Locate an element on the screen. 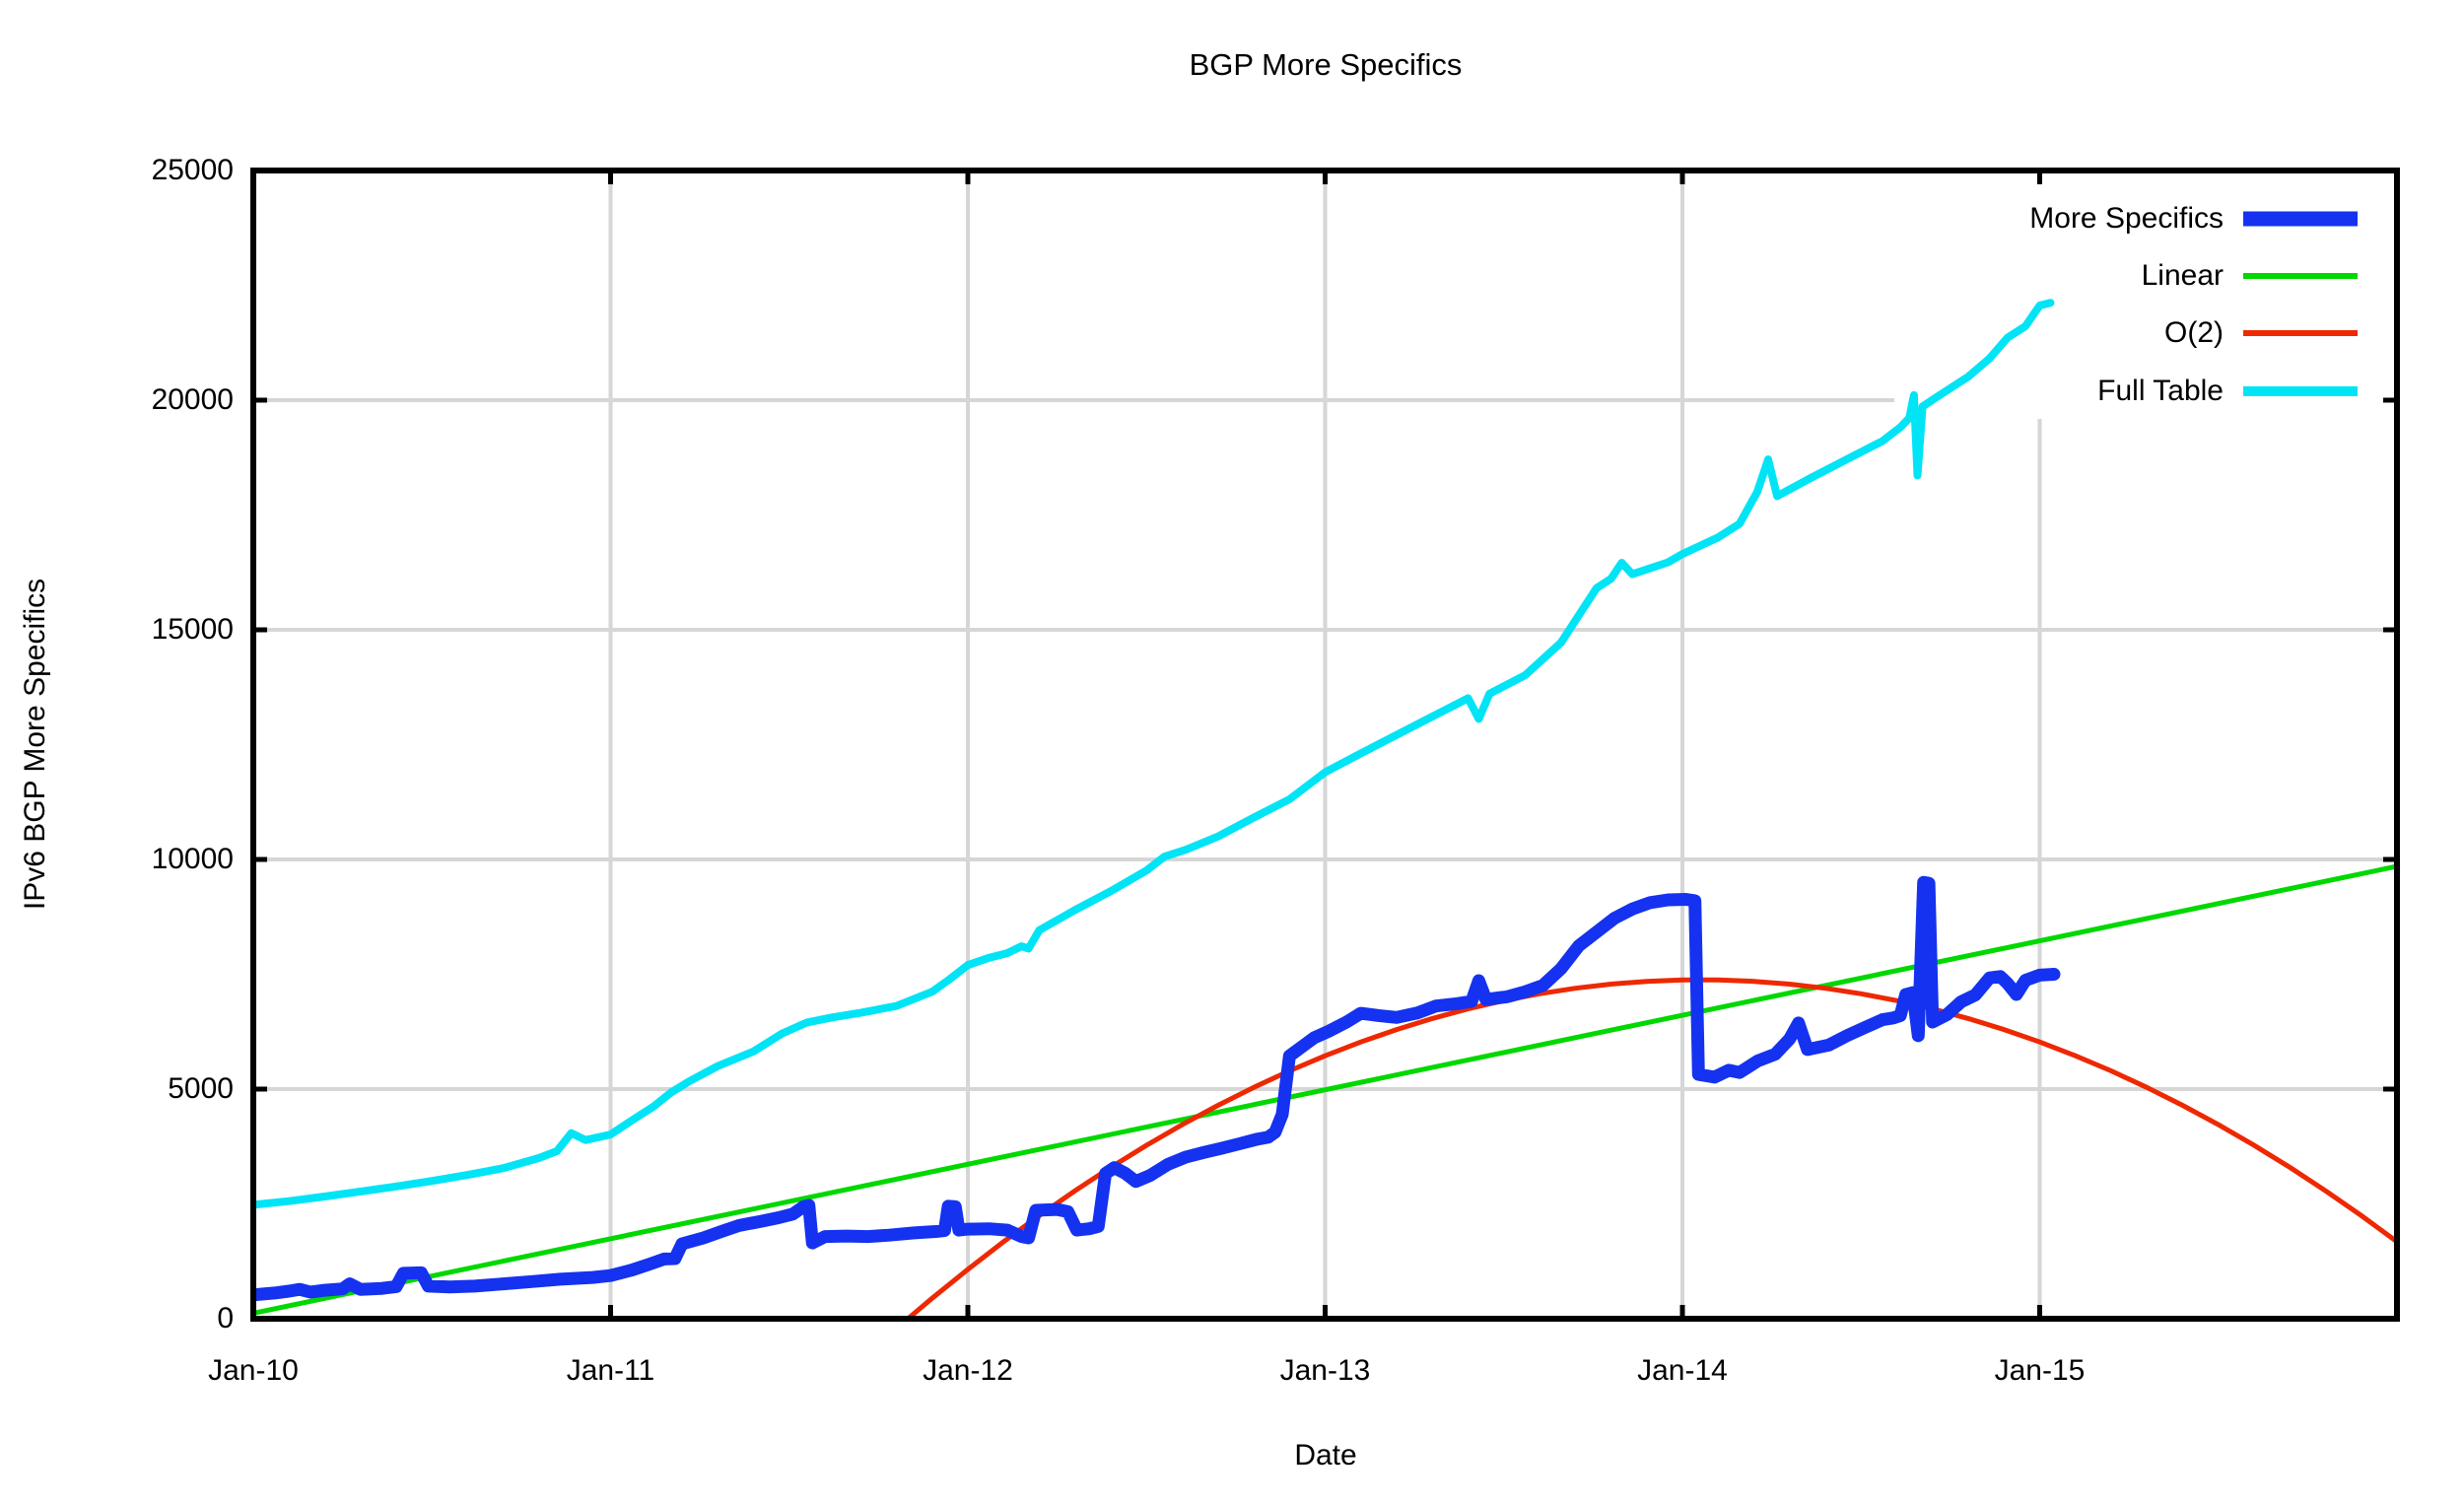 Image resolution: width=2464 pixels, height=1506 pixels. x-tick-label-Jan-14: Jan-14 is located at coordinates (1682, 1370).